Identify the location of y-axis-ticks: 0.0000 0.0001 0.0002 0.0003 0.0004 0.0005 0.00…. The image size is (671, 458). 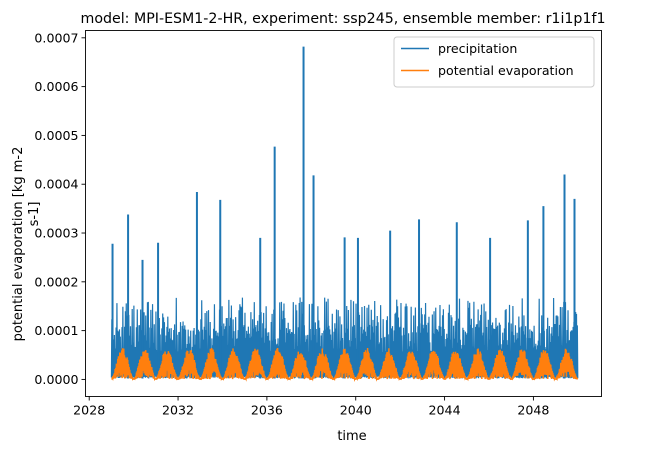
(60, 208).